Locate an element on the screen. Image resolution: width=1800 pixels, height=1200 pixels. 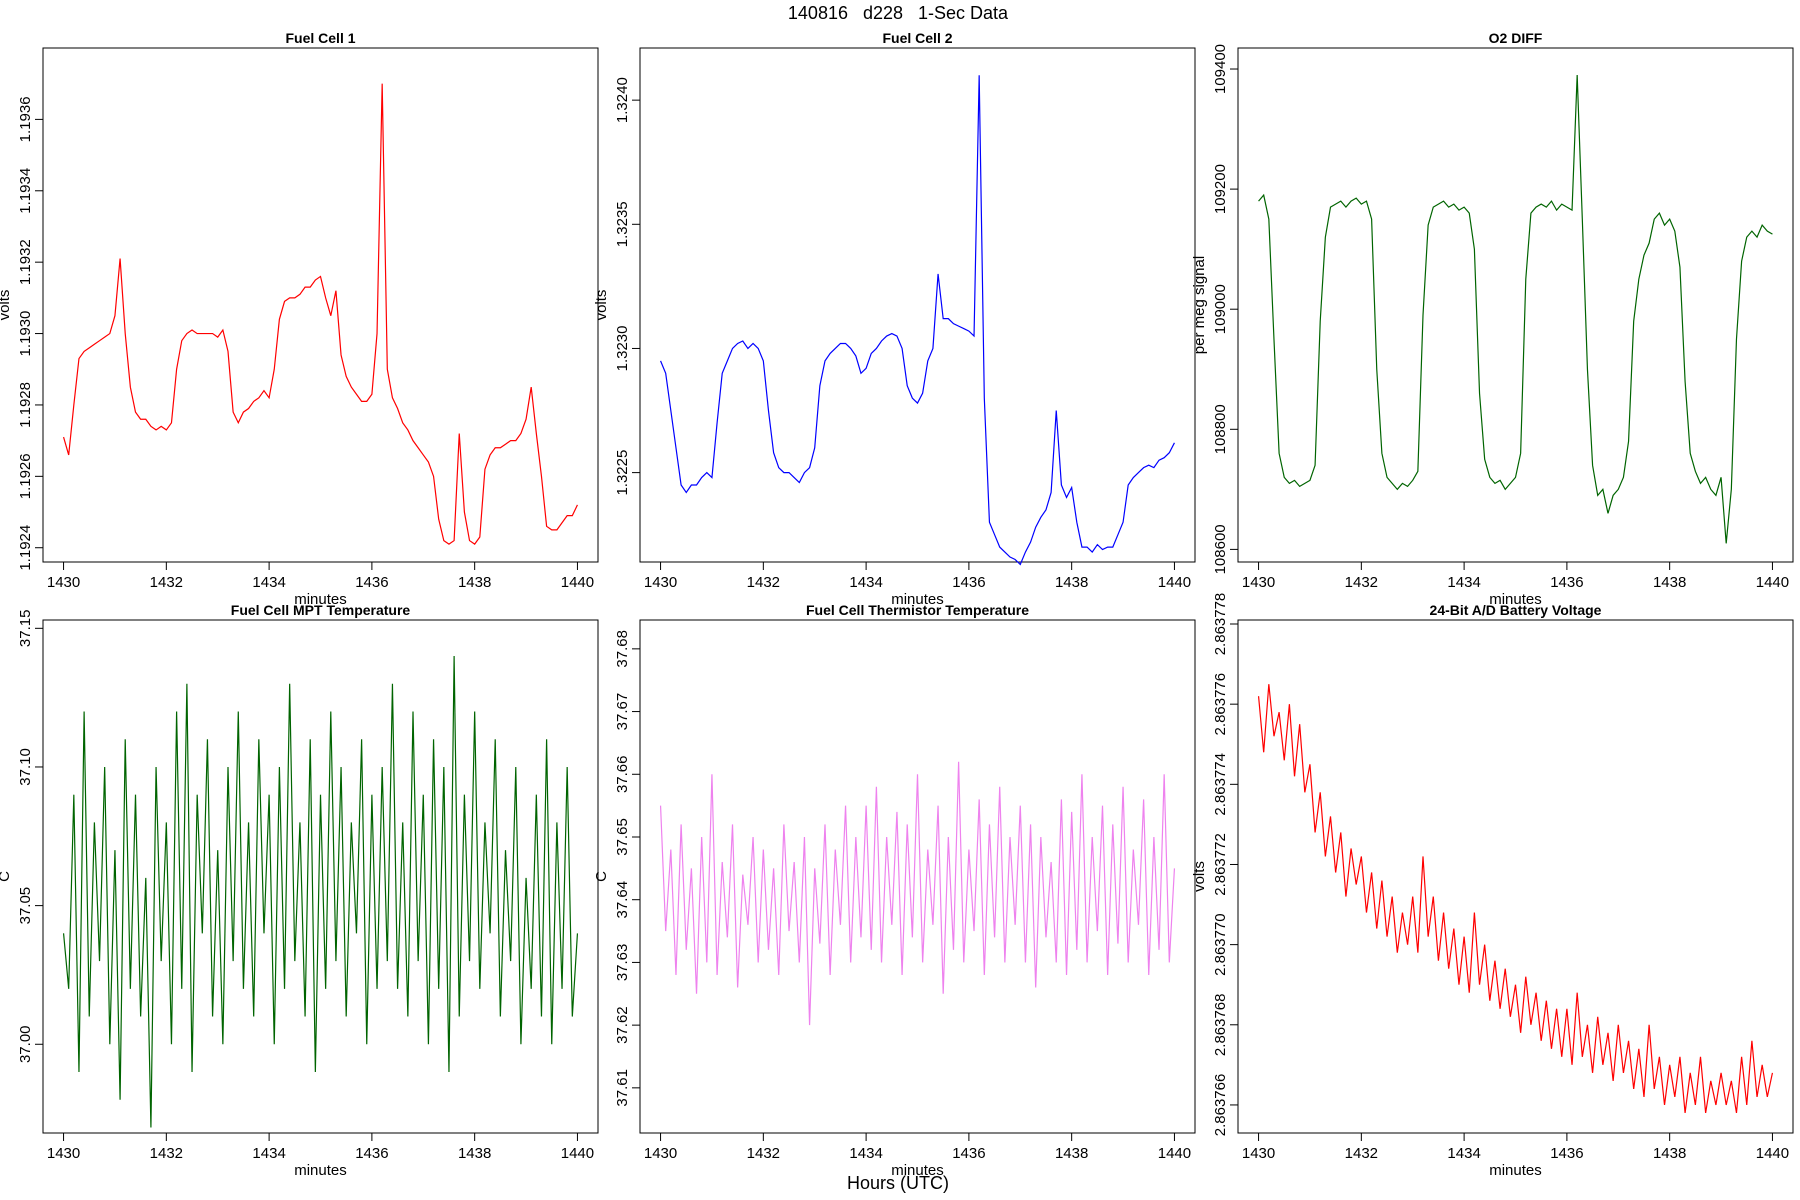
y-axis-label: C is located at coordinates (6, 876).